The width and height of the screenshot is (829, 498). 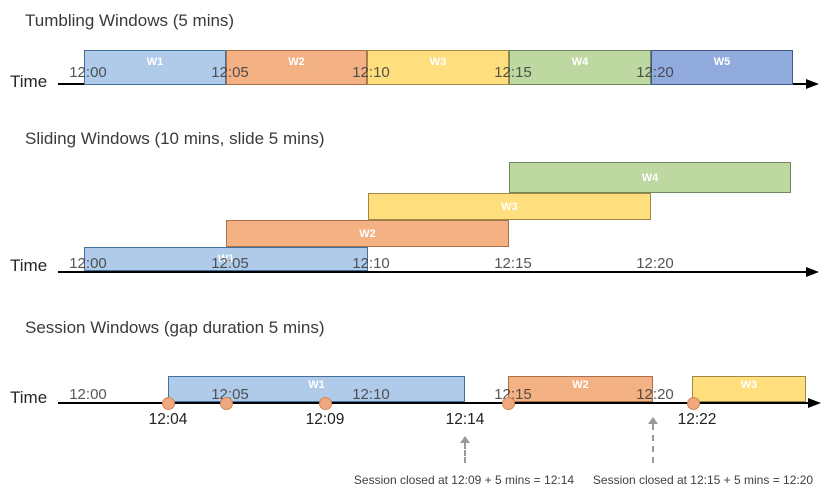 What do you see at coordinates (175, 138) in the screenshot?
I see `section-title: Sliding Windows (10 mins, slide 5 mins)` at bounding box center [175, 138].